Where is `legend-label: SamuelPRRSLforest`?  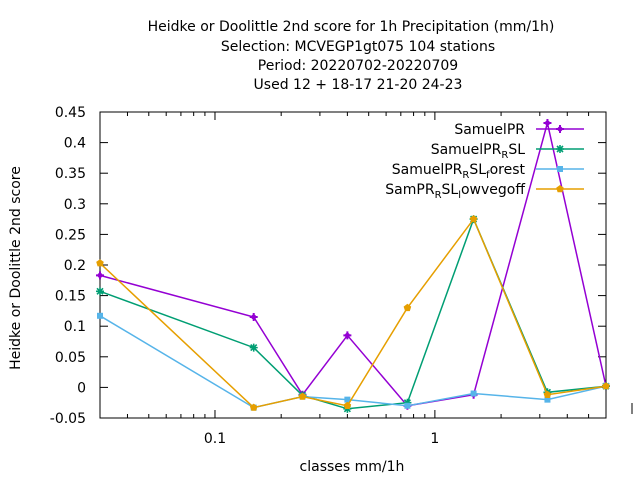
legend-label: SamuelPRRSLforest is located at coordinates (459, 171).